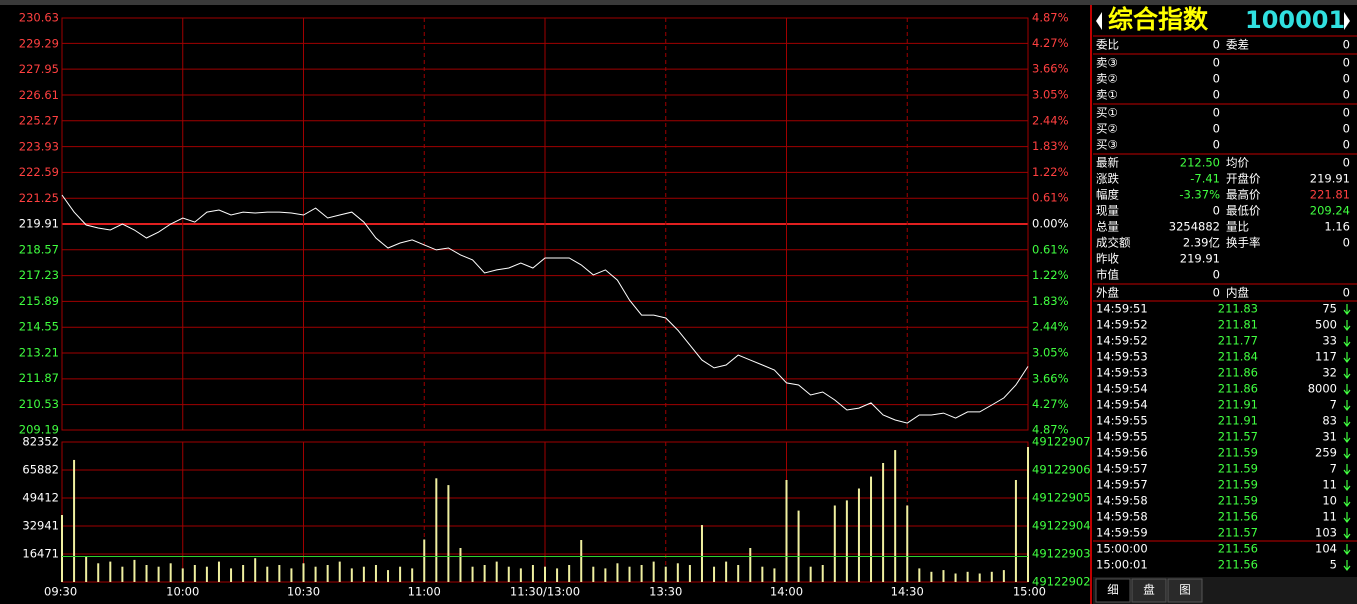  What do you see at coordinates (1238, 357) in the screenshot?
I see `tick-price: 211.84` at bounding box center [1238, 357].